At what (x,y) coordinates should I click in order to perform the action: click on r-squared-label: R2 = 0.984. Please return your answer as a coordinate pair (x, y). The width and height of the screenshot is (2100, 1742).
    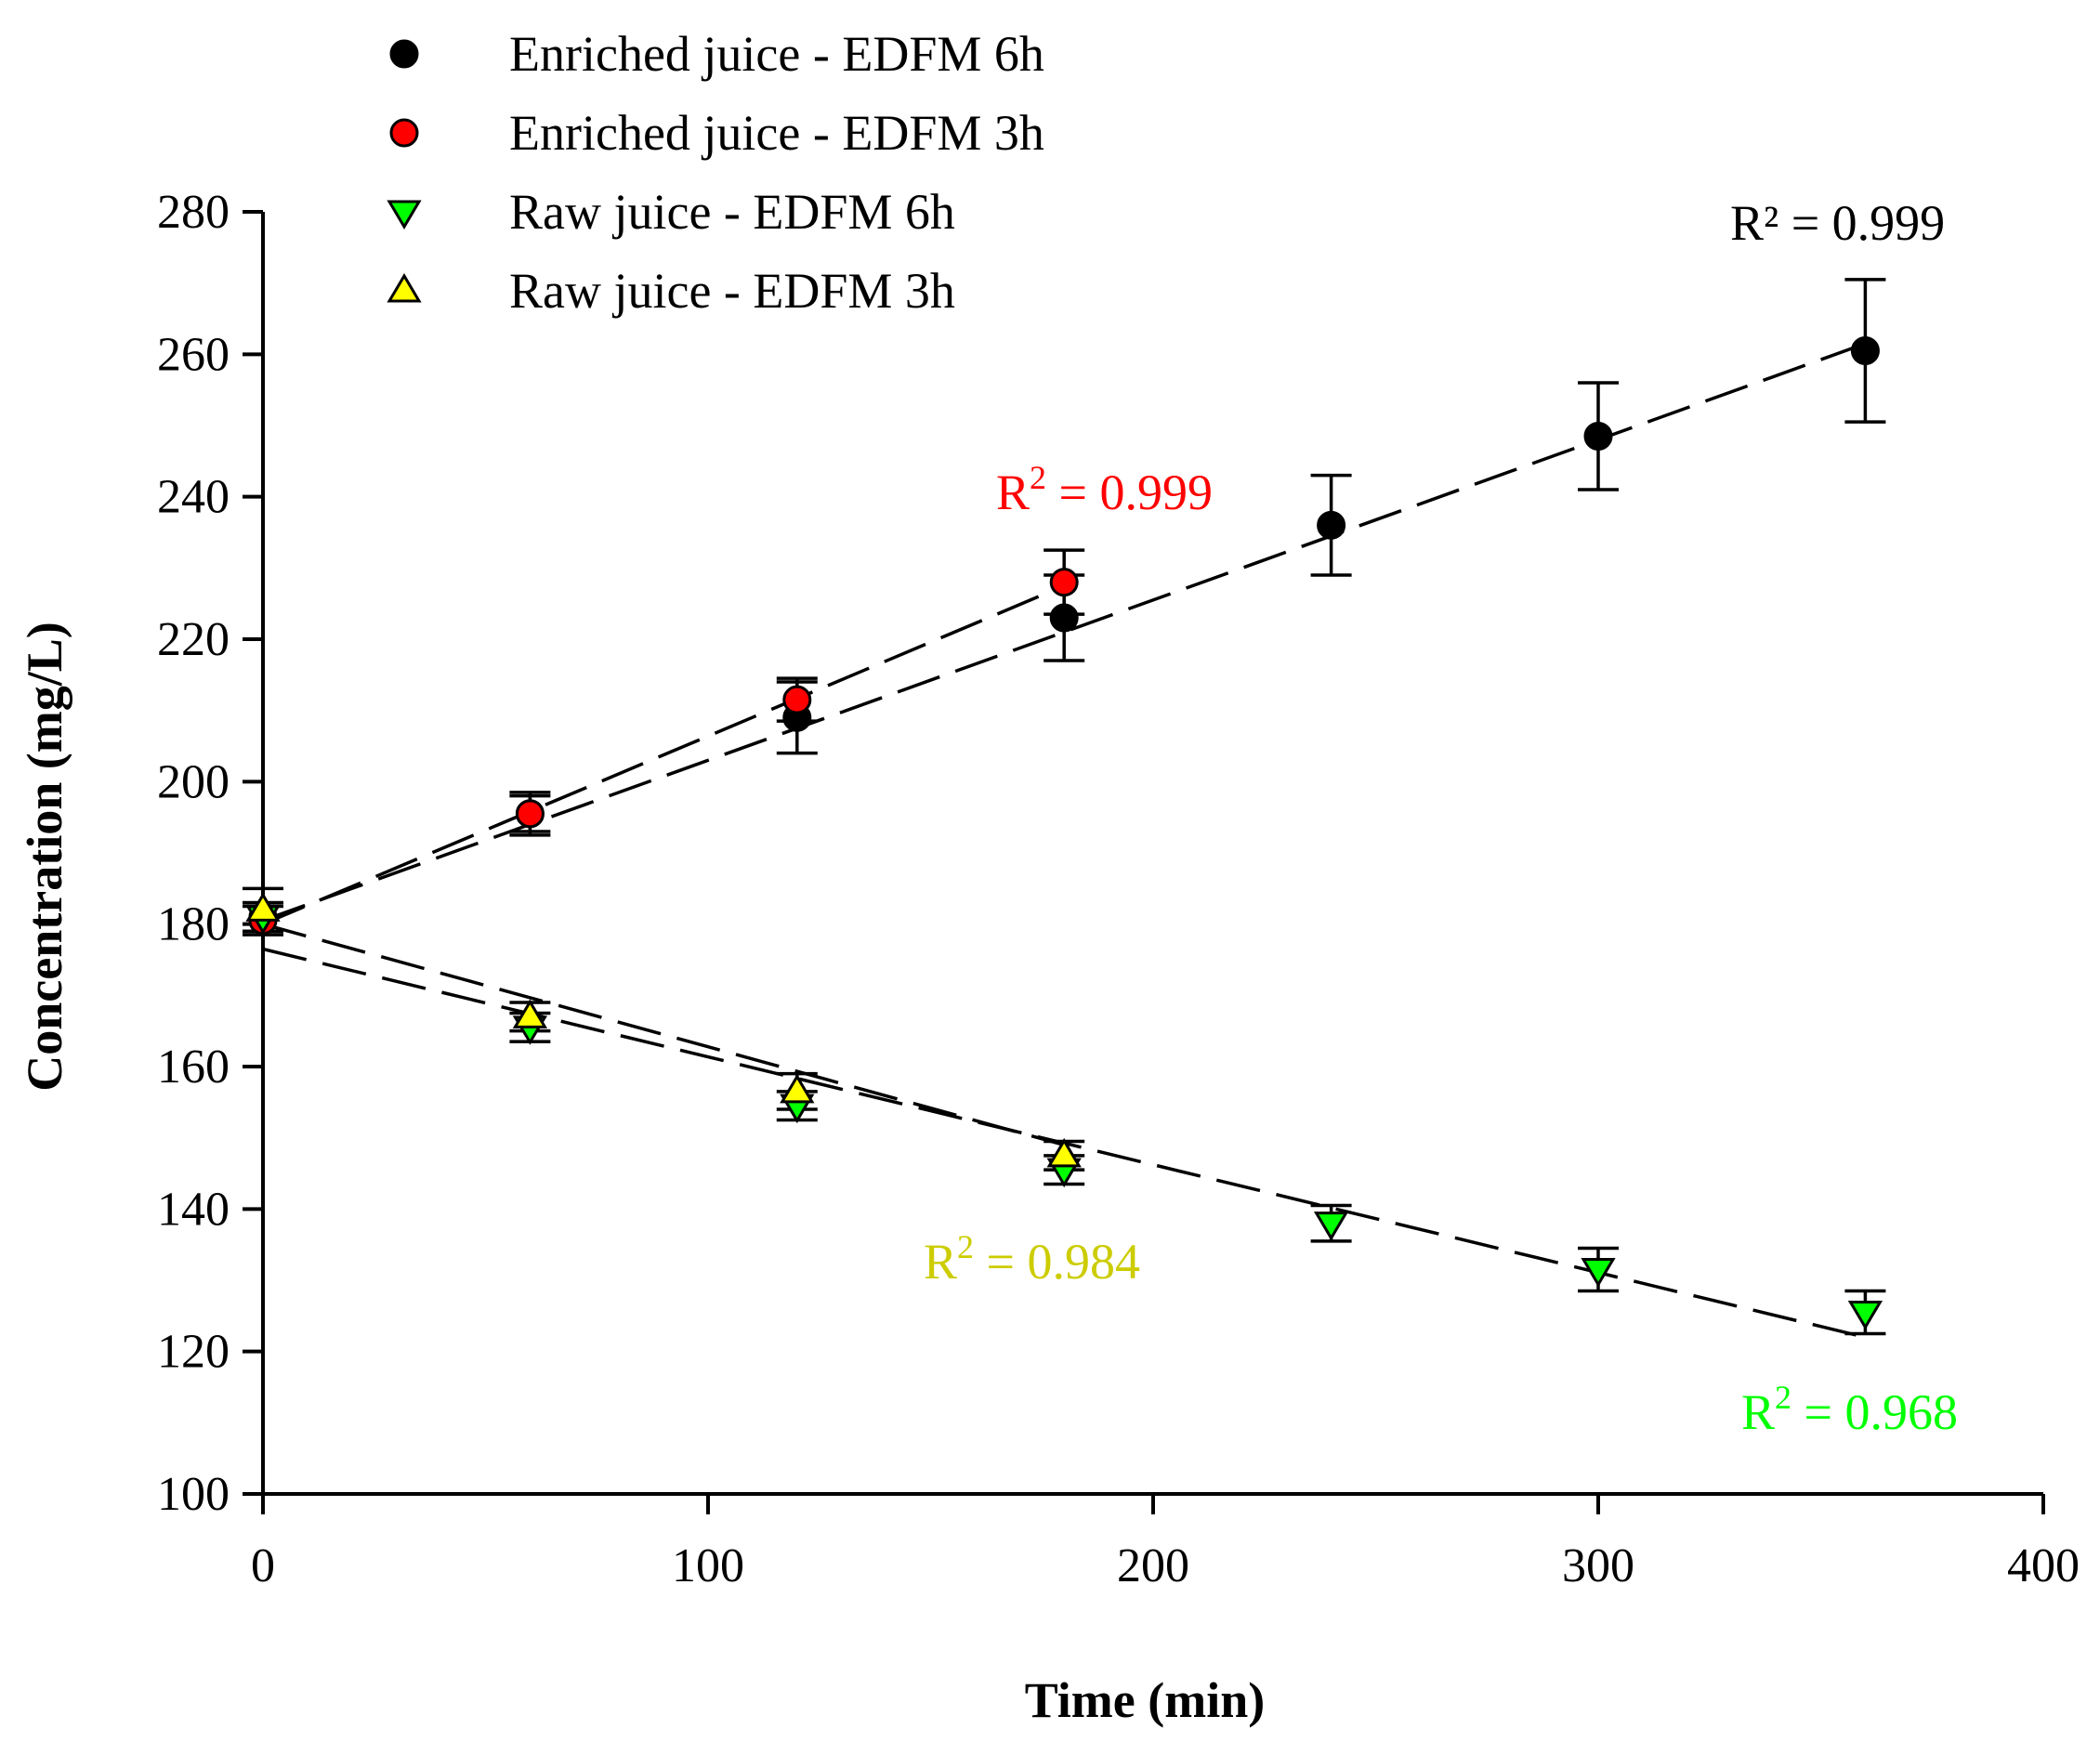
    Looking at the image, I should click on (1032, 1259).